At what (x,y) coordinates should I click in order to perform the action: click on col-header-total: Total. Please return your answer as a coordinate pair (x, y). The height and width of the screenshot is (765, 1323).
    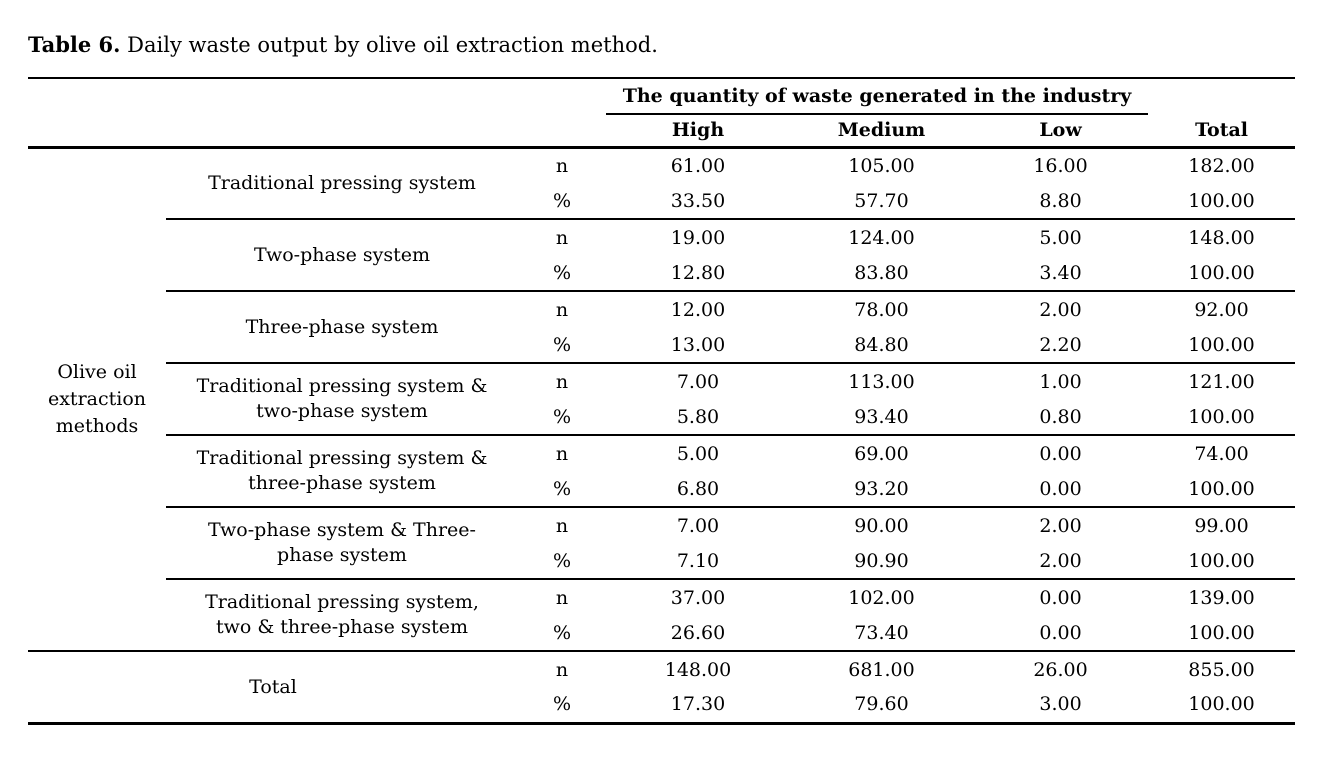
    Looking at the image, I should click on (1222, 131).